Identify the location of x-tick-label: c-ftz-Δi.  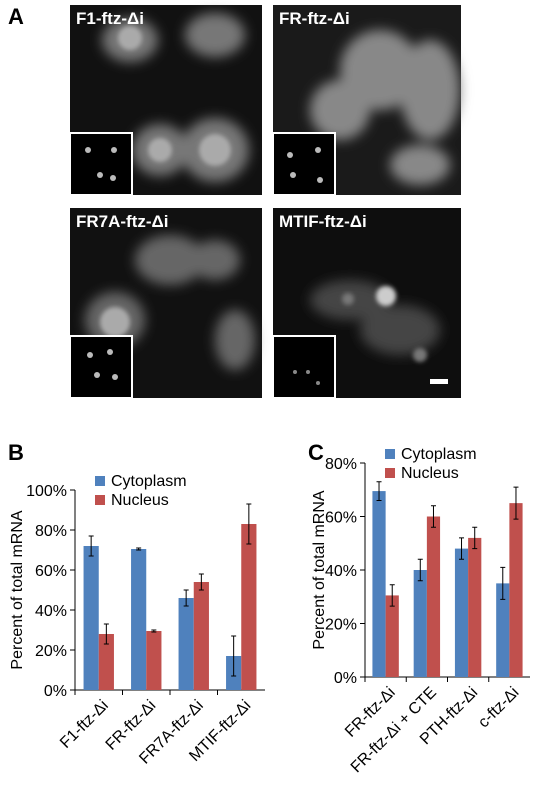
(498, 707).